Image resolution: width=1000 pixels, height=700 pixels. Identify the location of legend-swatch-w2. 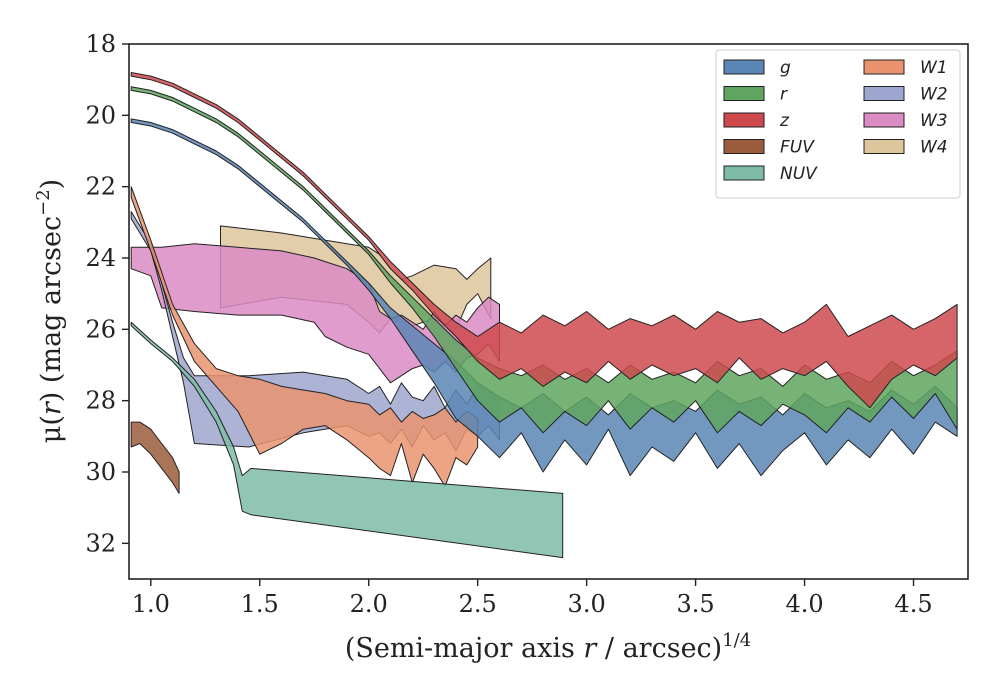
(884, 93).